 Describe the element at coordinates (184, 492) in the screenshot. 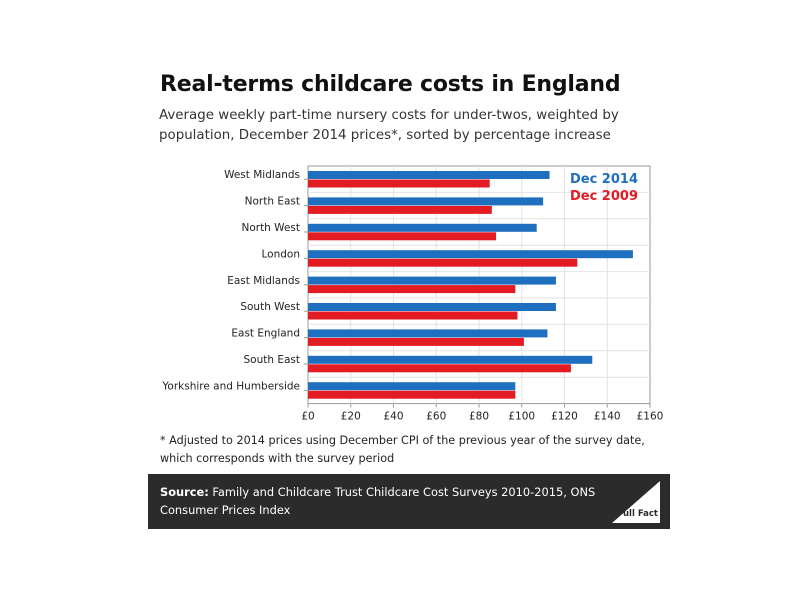

I see `source-label: Source:` at that location.